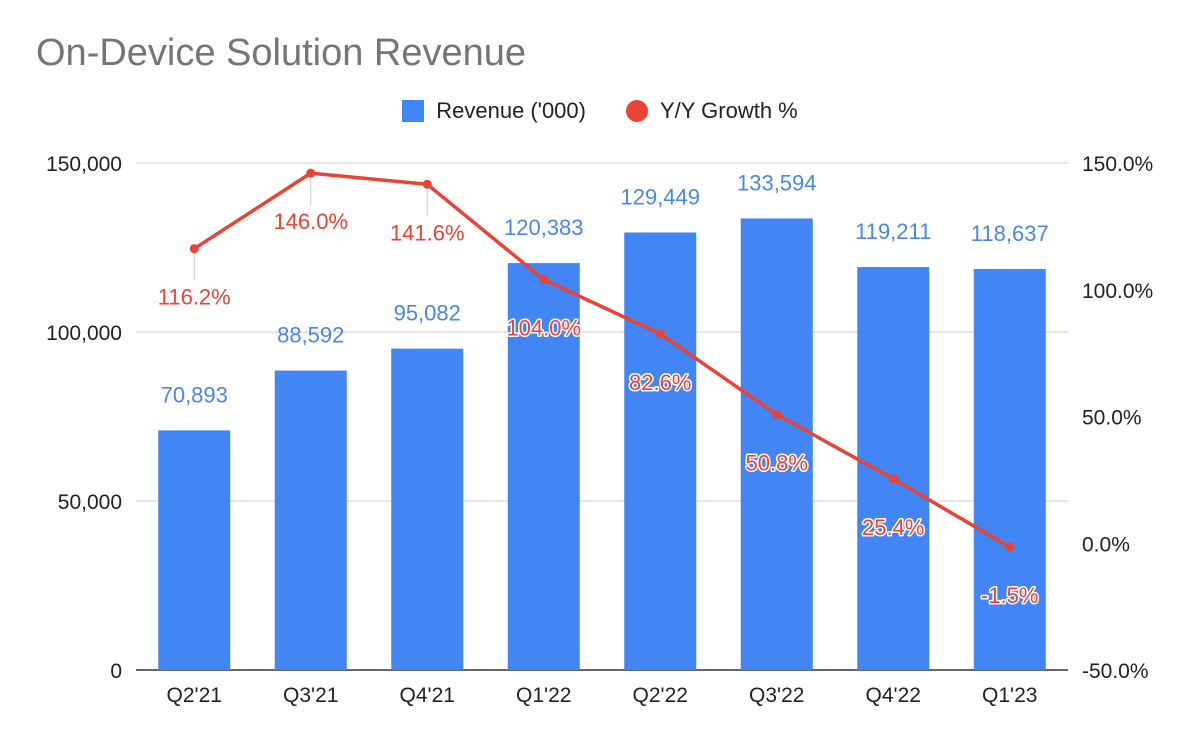 The height and width of the screenshot is (742, 1200). Describe the element at coordinates (310, 695) in the screenshot. I see `x-tick-label: Q3'21` at that location.